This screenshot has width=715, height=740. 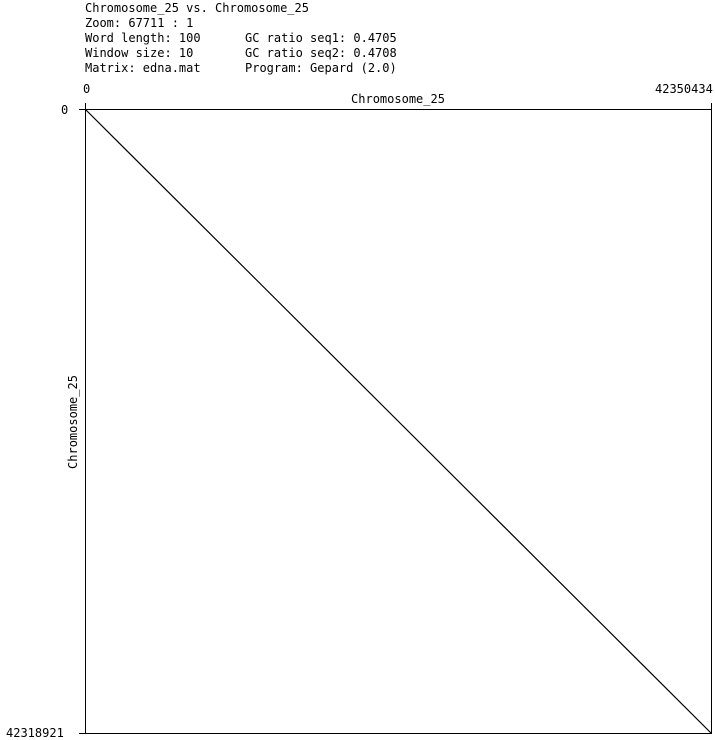 What do you see at coordinates (139, 23) in the screenshot?
I see `zoom-label: Zoom: 67711 : 1` at bounding box center [139, 23].